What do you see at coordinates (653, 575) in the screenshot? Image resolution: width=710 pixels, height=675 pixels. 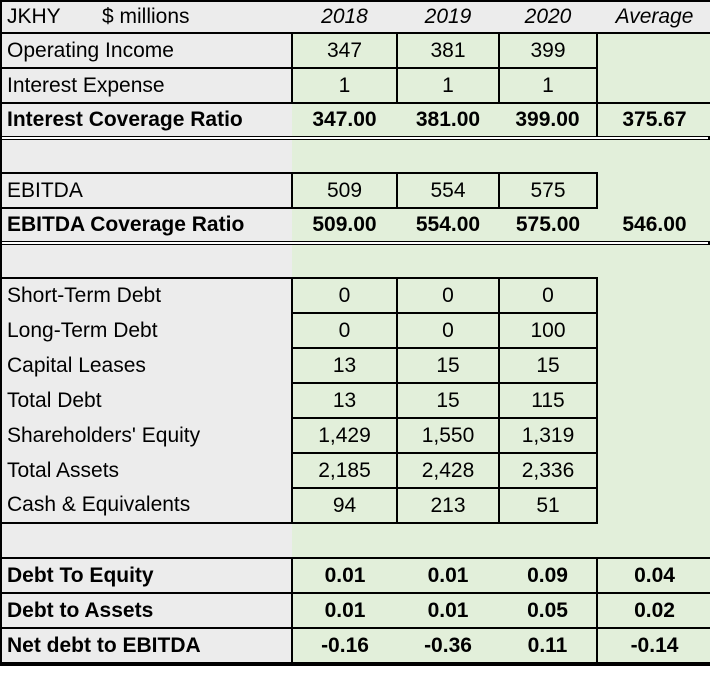 I see `average-cell-debt-to-equity: 0.04` at bounding box center [653, 575].